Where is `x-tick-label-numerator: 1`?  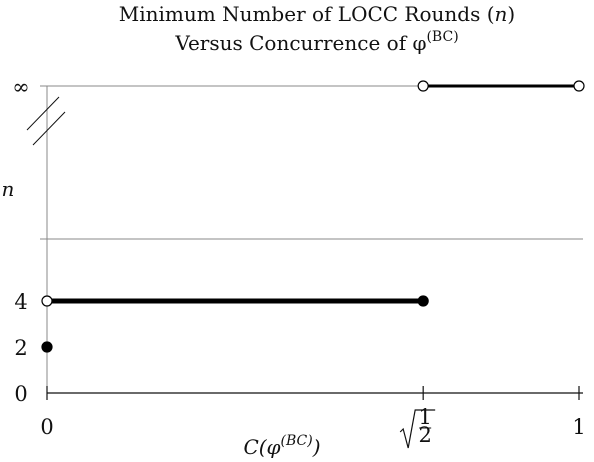
x-tick-label-numerator: 1 is located at coordinates (424, 417).